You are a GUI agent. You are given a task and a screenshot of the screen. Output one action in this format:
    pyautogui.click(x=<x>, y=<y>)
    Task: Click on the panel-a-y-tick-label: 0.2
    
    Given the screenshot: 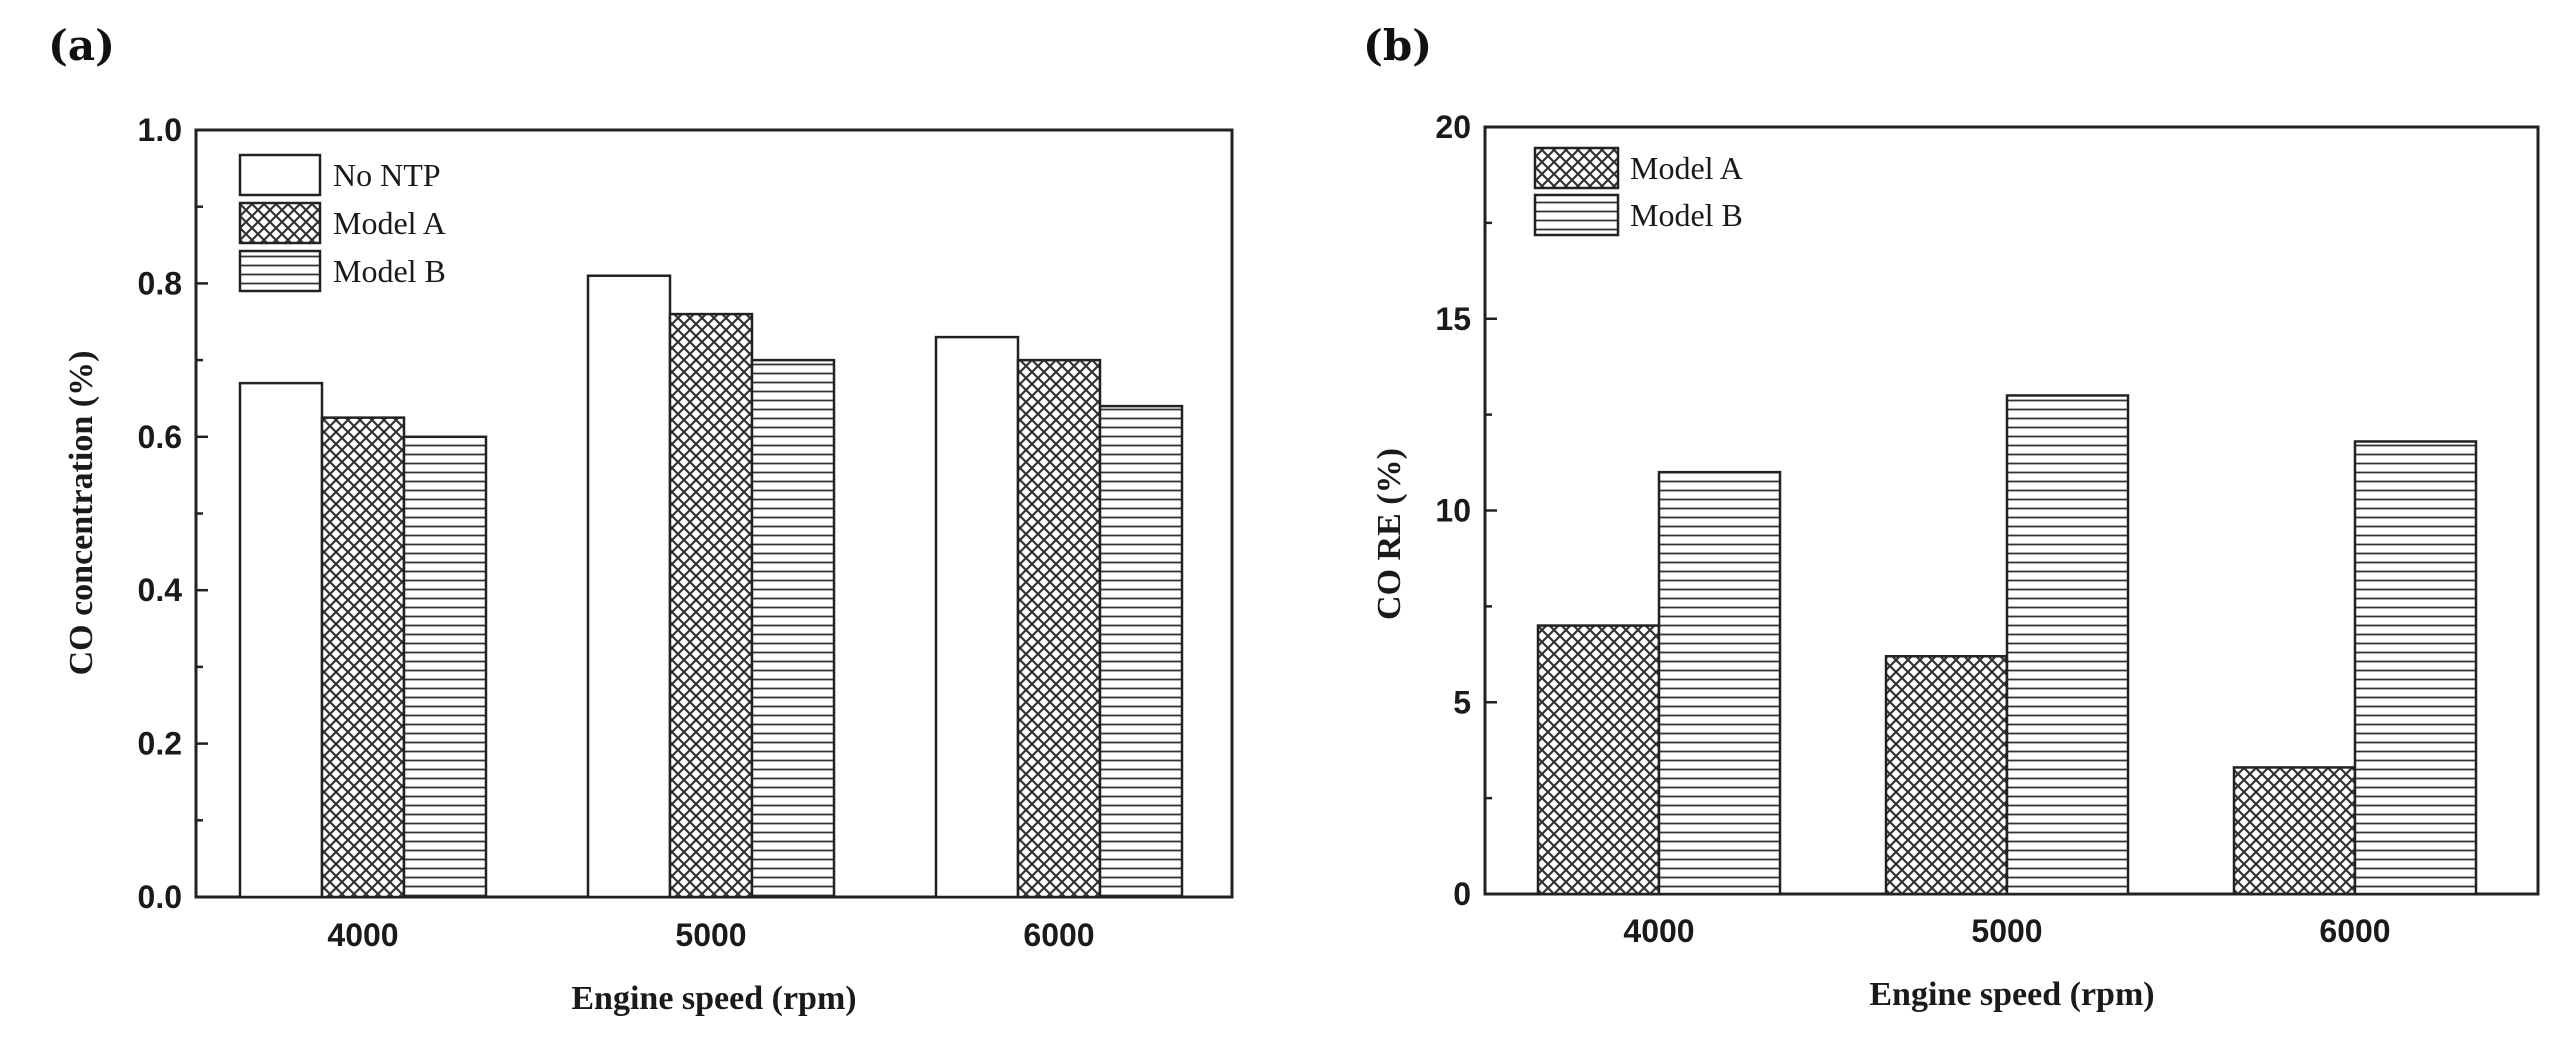 What is the action you would take?
    pyautogui.click(x=160, y=744)
    